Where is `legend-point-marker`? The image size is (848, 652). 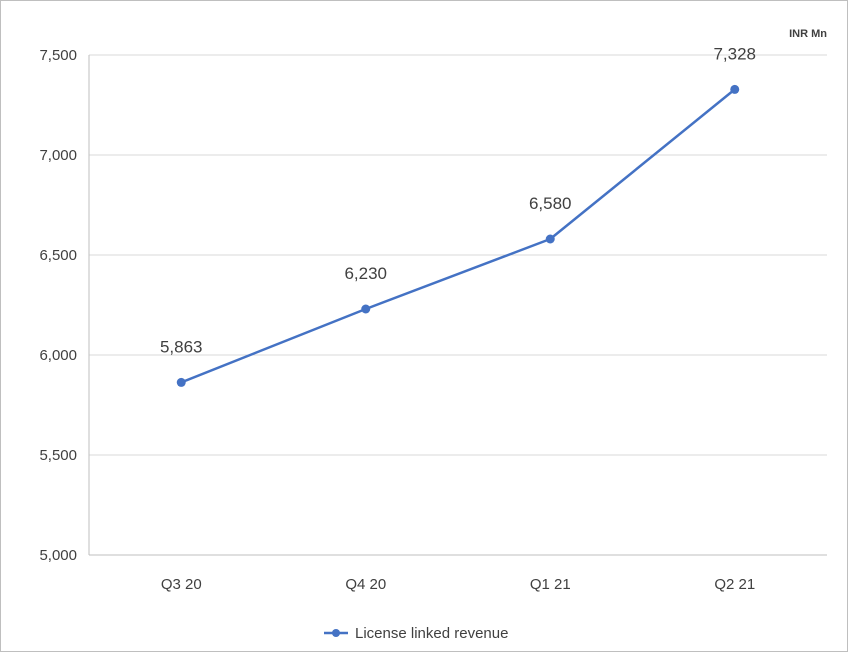
legend-point-marker is located at coordinates (336, 633).